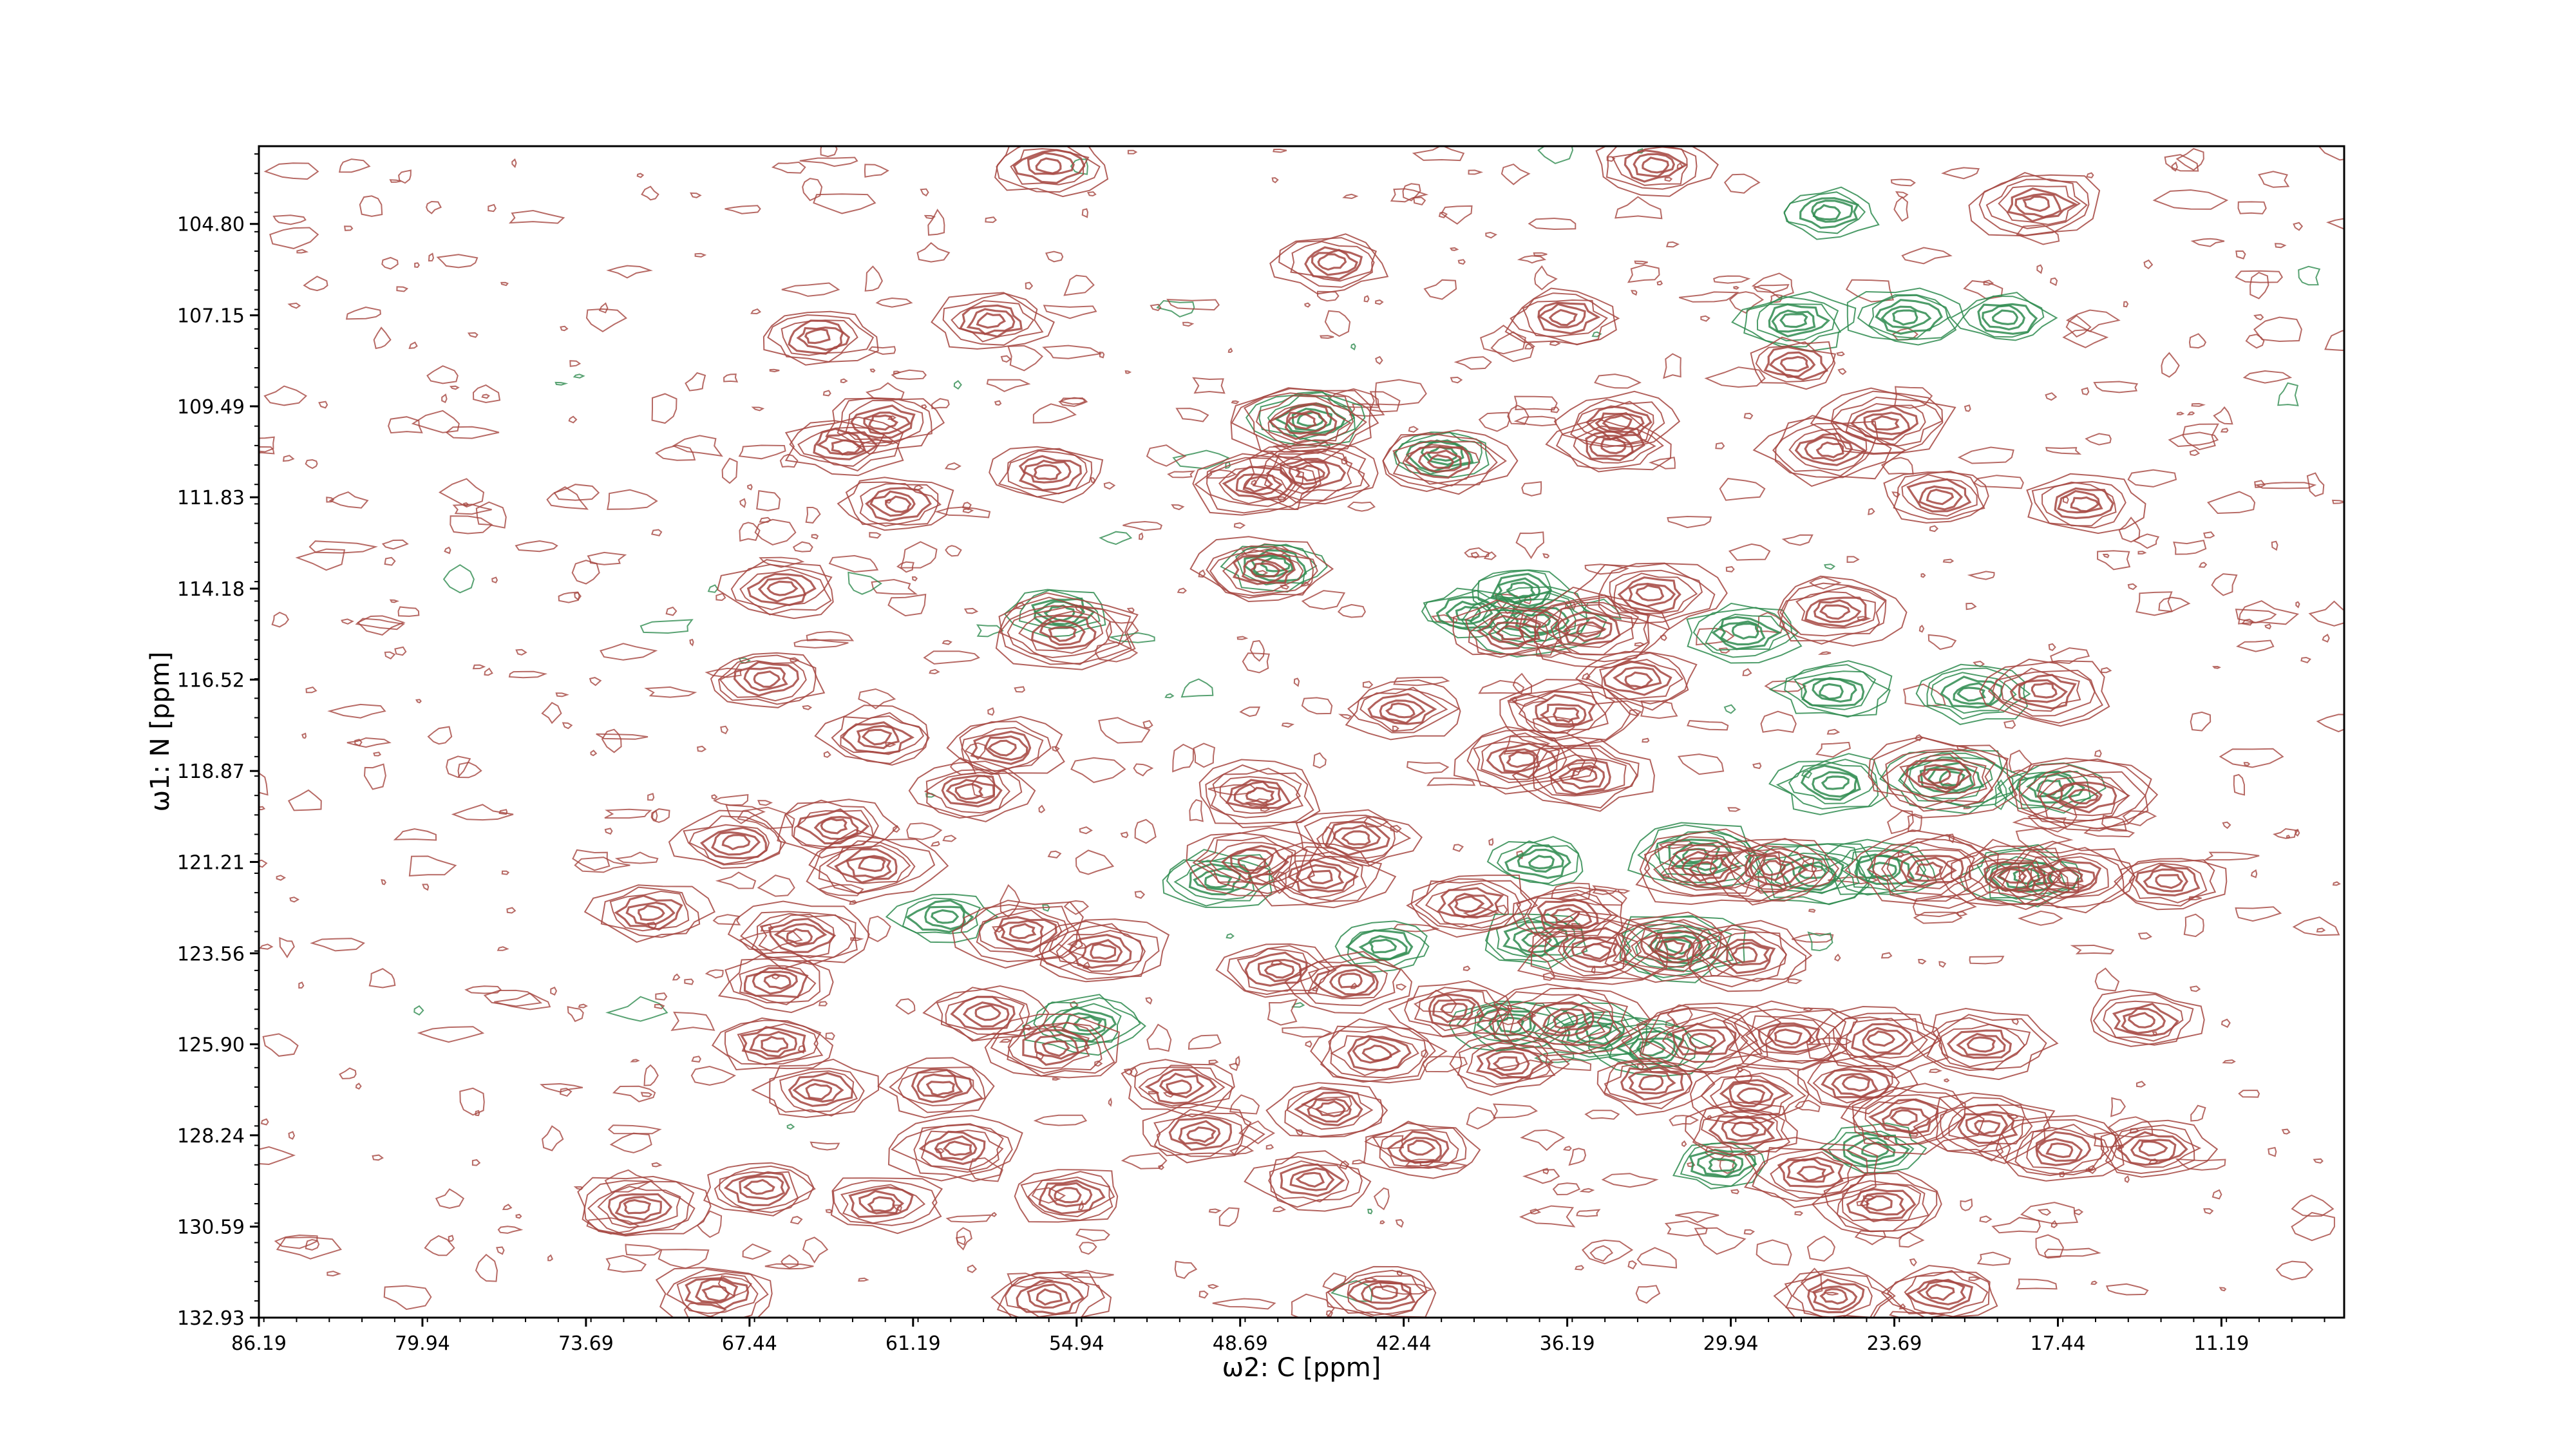 The image size is (2576, 1449). I want to click on x-tick-label: 11.19, so click(2221, 1343).